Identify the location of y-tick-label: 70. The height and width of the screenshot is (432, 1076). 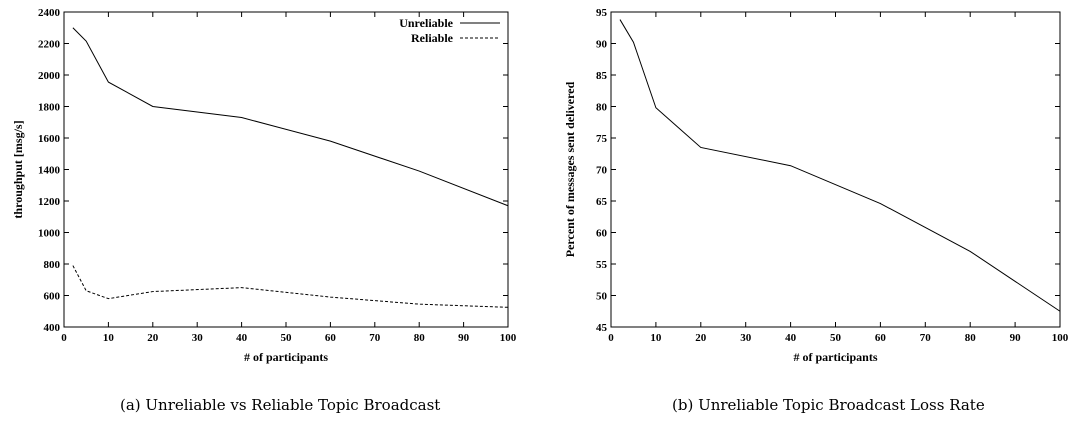
(602, 171).